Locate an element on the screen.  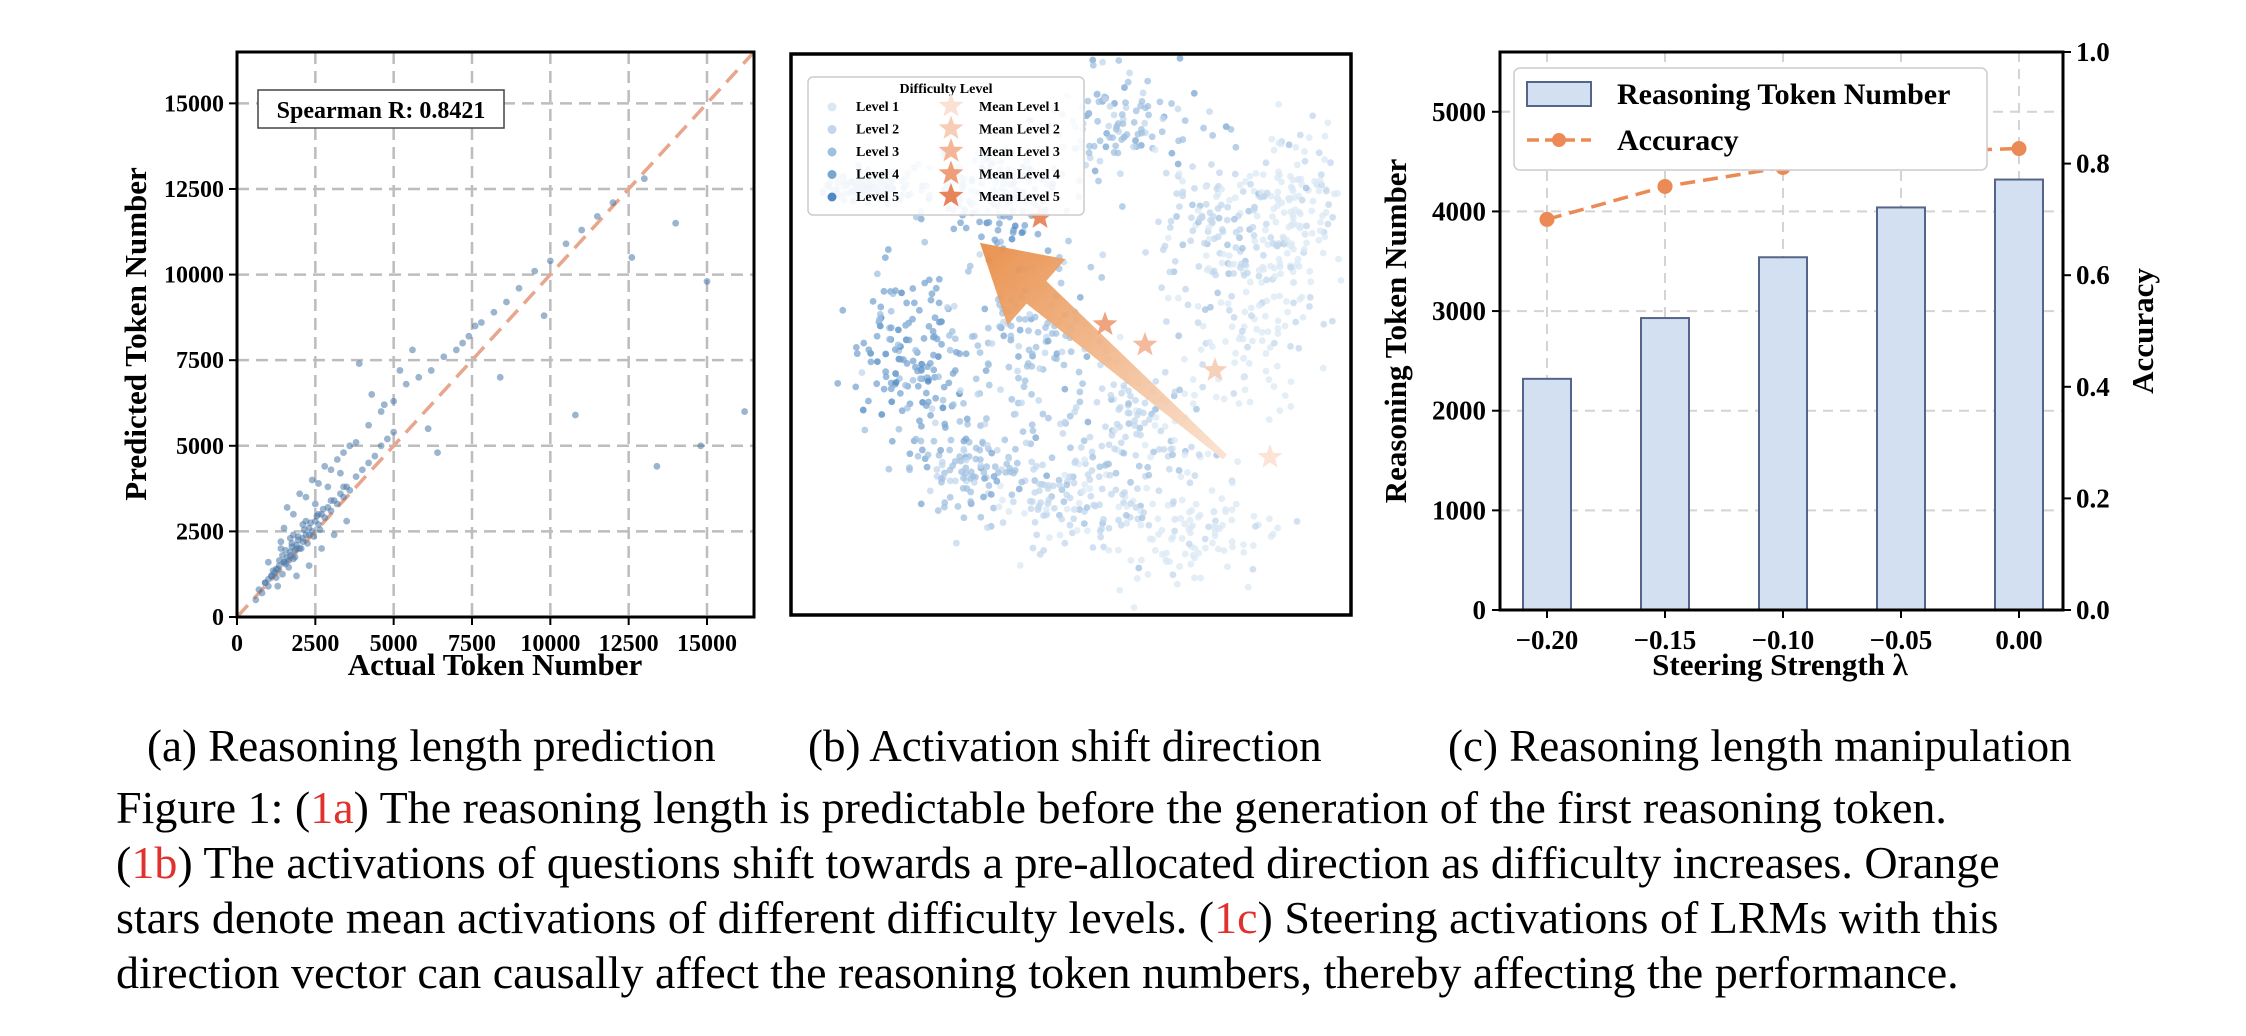
ref-link-1c: 1c is located at coordinates (1236, 917).